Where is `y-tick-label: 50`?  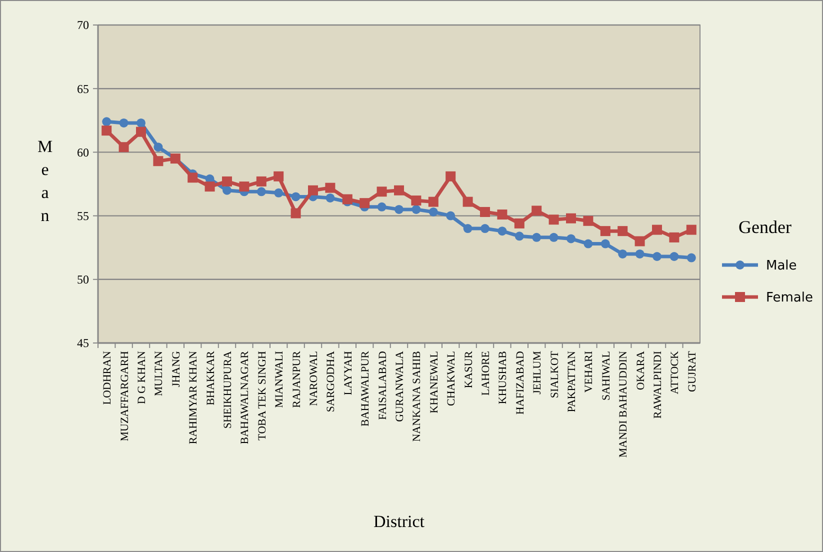 y-tick-label: 50 is located at coordinates (83, 279).